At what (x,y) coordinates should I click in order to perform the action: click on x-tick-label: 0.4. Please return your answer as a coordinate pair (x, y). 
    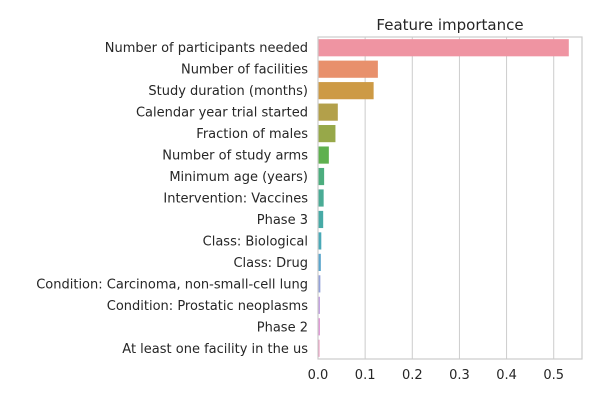
    Looking at the image, I should click on (506, 375).